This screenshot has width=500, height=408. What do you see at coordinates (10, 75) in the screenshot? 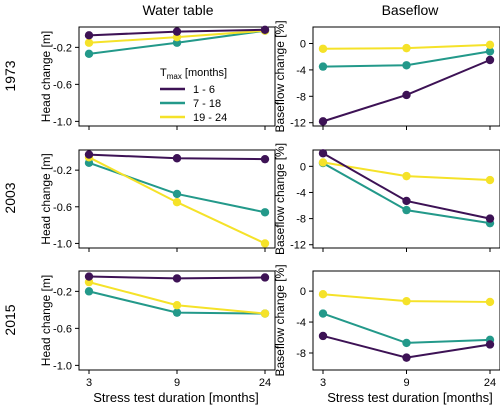
I see `row-title-1973: 1973` at bounding box center [10, 75].